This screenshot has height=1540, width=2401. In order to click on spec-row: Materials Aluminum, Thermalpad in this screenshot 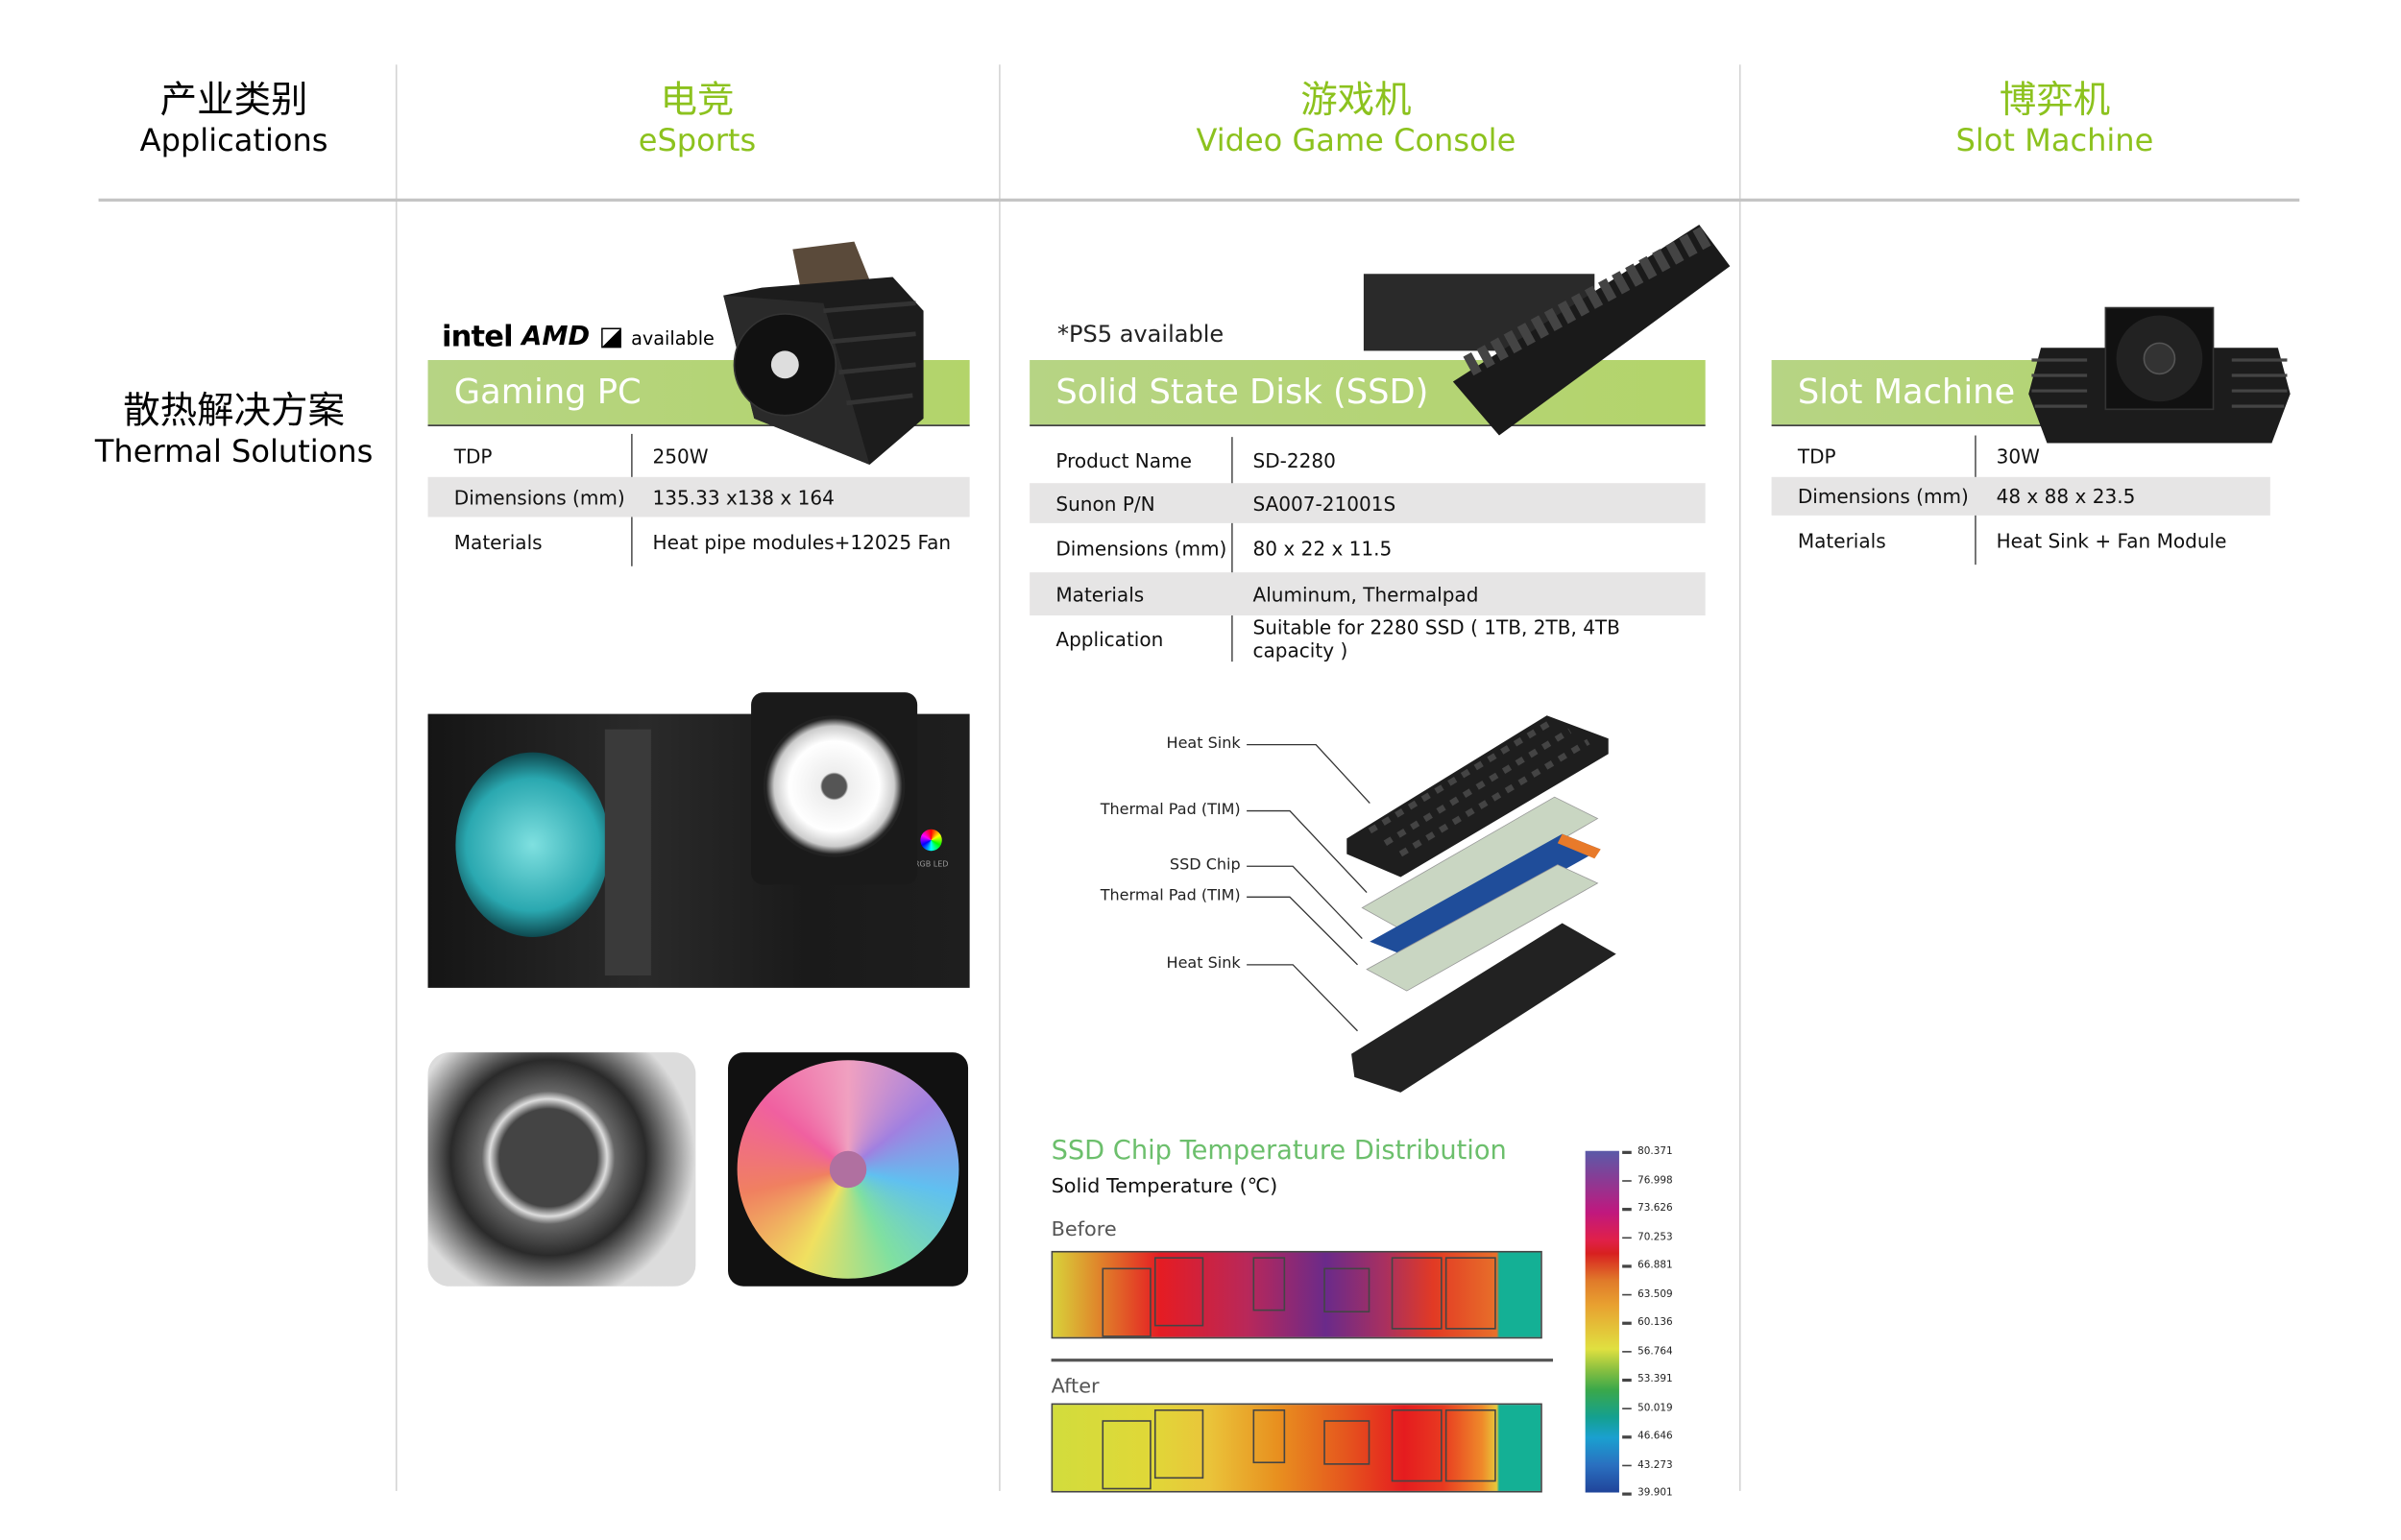, I will do `click(1368, 594)`.